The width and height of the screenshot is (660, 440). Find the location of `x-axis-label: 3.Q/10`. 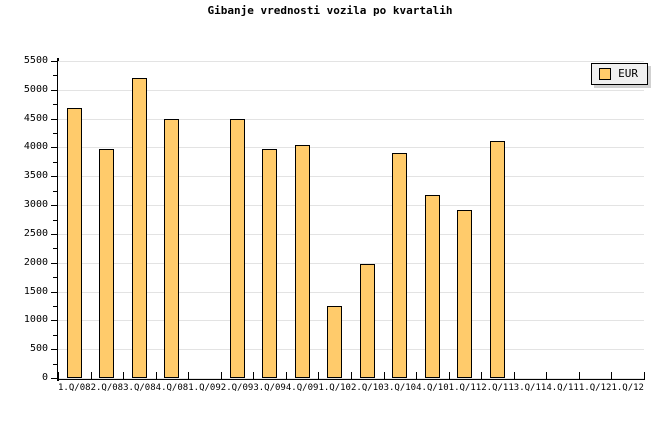

x-axis-label: 3.Q/10 is located at coordinates (400, 388).